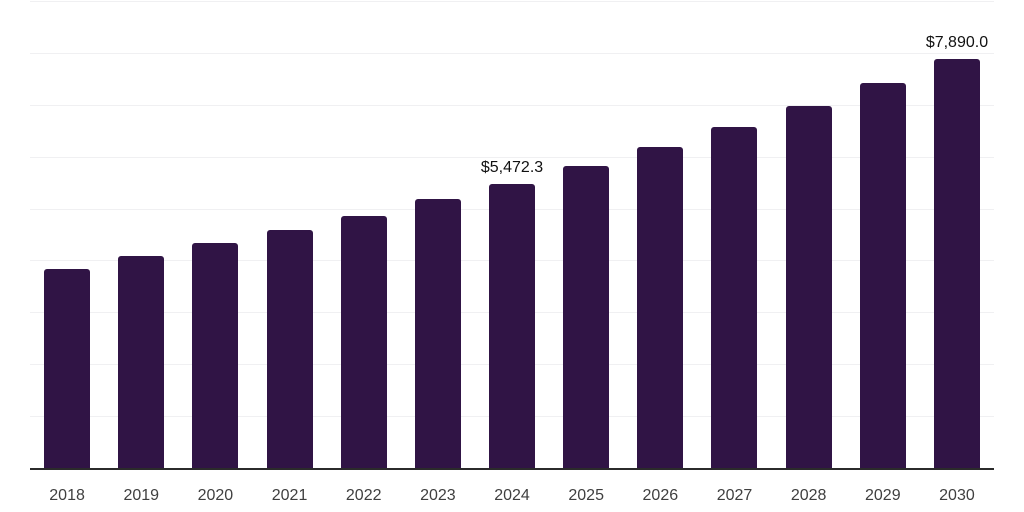 This screenshot has height=512, width=1024. Describe the element at coordinates (141, 495) in the screenshot. I see `x-tick-label-2019: 2019` at that location.